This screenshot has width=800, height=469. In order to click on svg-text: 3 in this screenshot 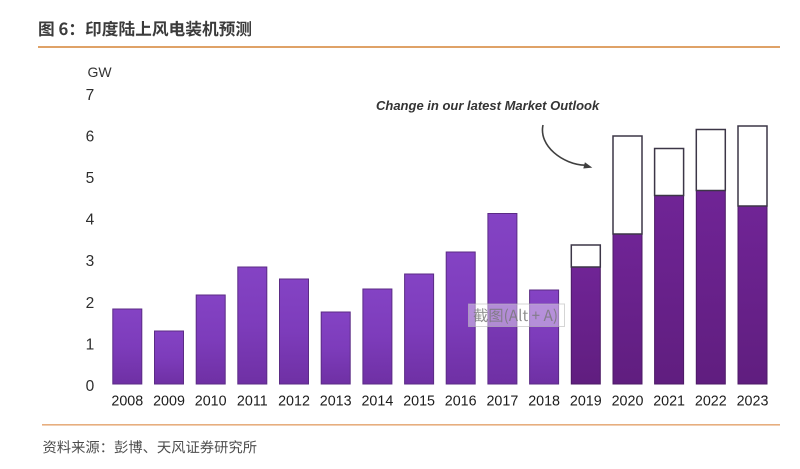, I will do `click(90, 261)`.